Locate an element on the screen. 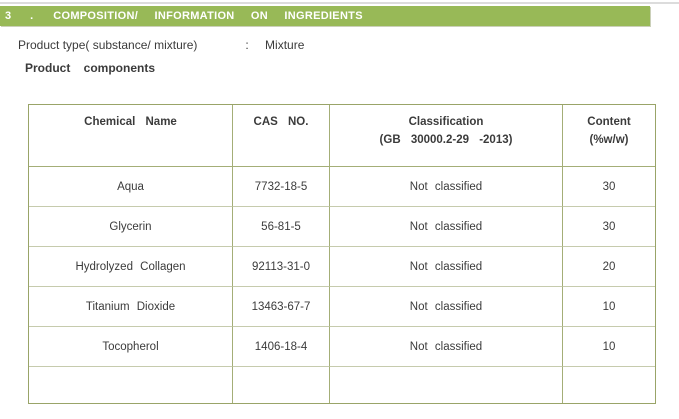 The image size is (679, 419). cell-chemical-name: Glycerin is located at coordinates (131, 227).